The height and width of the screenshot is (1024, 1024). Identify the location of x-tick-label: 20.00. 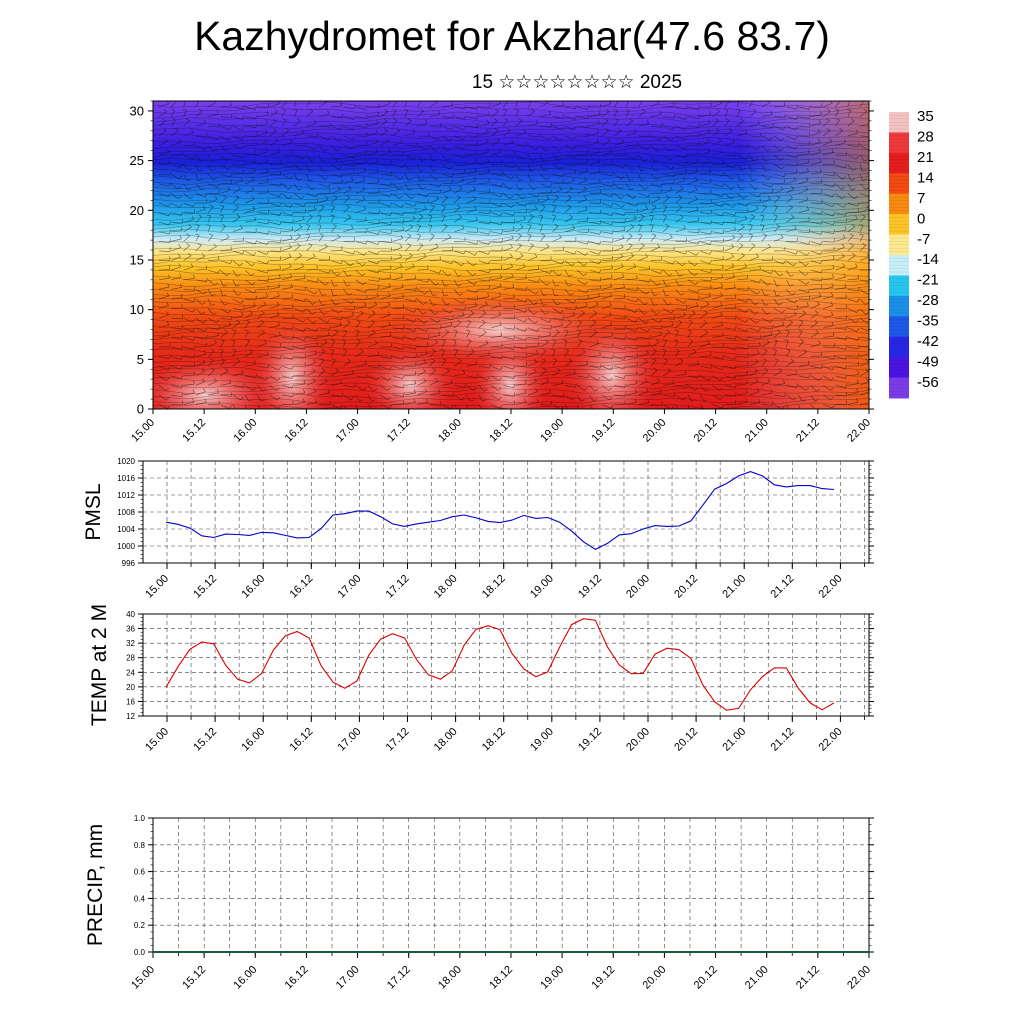
(638, 587).